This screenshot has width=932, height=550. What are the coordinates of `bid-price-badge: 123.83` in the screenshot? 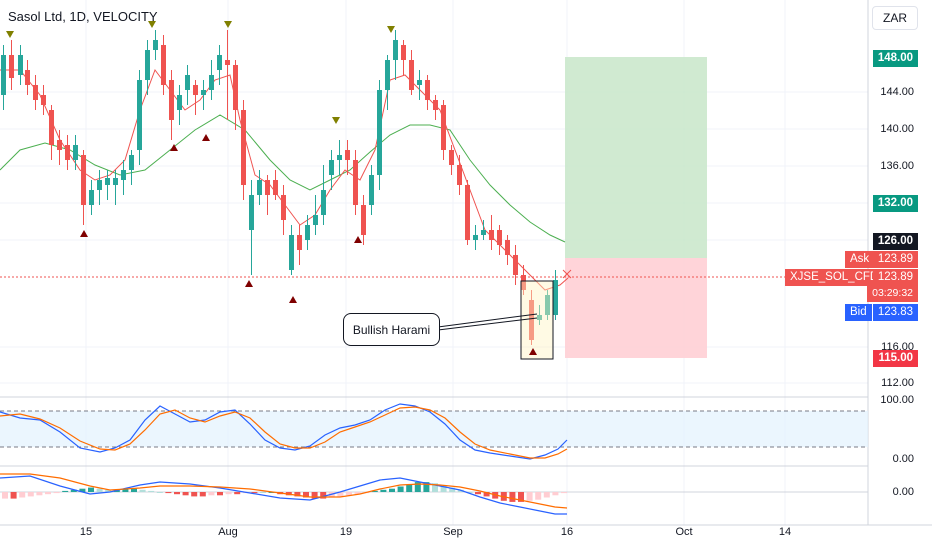 It's located at (895, 312).